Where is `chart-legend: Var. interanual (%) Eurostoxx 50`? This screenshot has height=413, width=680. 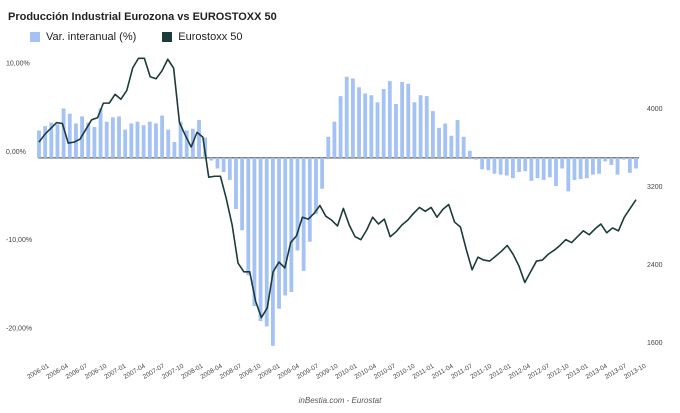 chart-legend: Var. interanual (%) Eurostoxx 50 is located at coordinates (136, 37).